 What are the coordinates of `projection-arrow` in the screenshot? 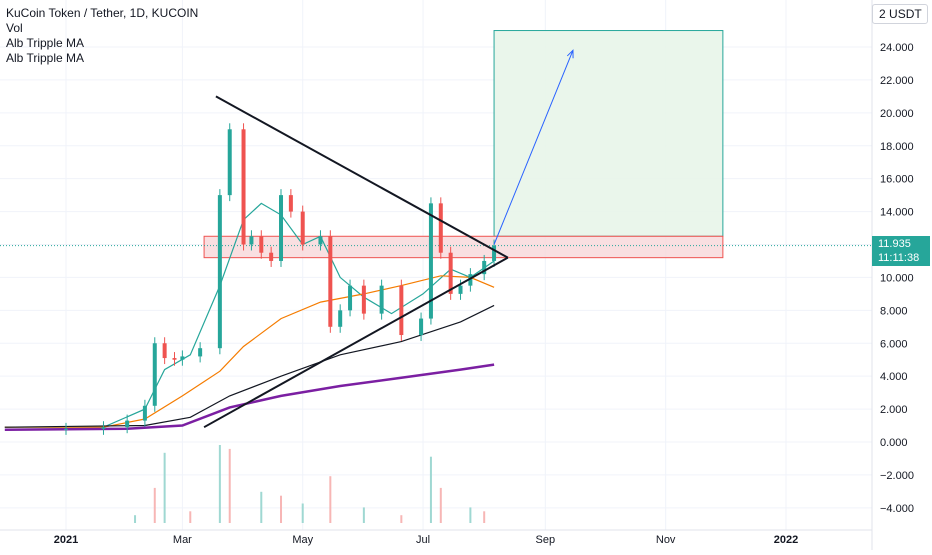 It's located at (533, 147).